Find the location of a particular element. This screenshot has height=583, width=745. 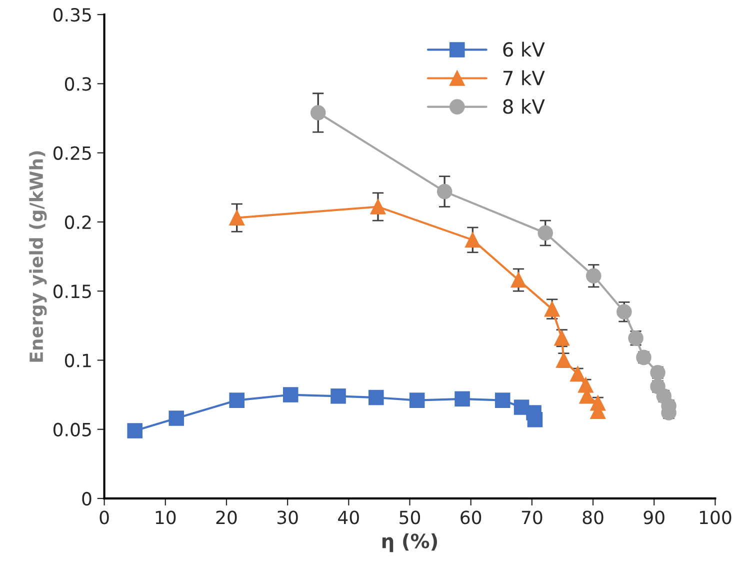

y-tick-label: 0.25 is located at coordinates (72, 153).